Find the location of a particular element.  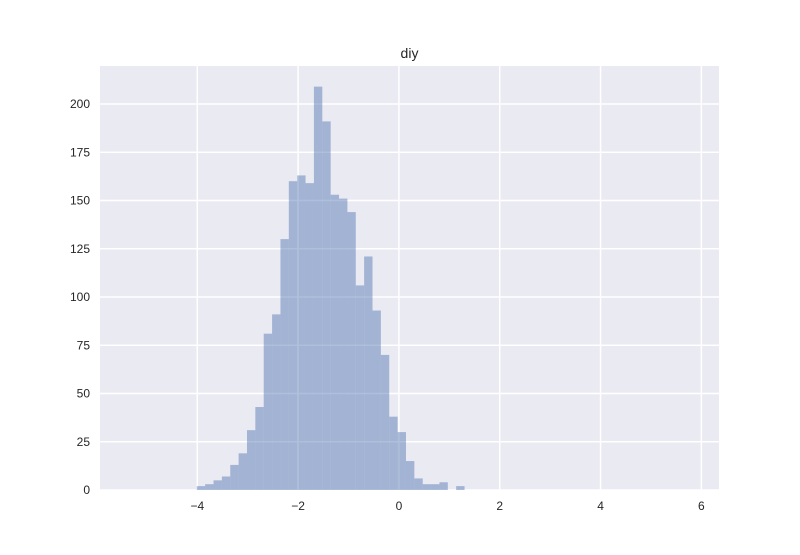

y-tick-label: 175 is located at coordinates (80, 152).